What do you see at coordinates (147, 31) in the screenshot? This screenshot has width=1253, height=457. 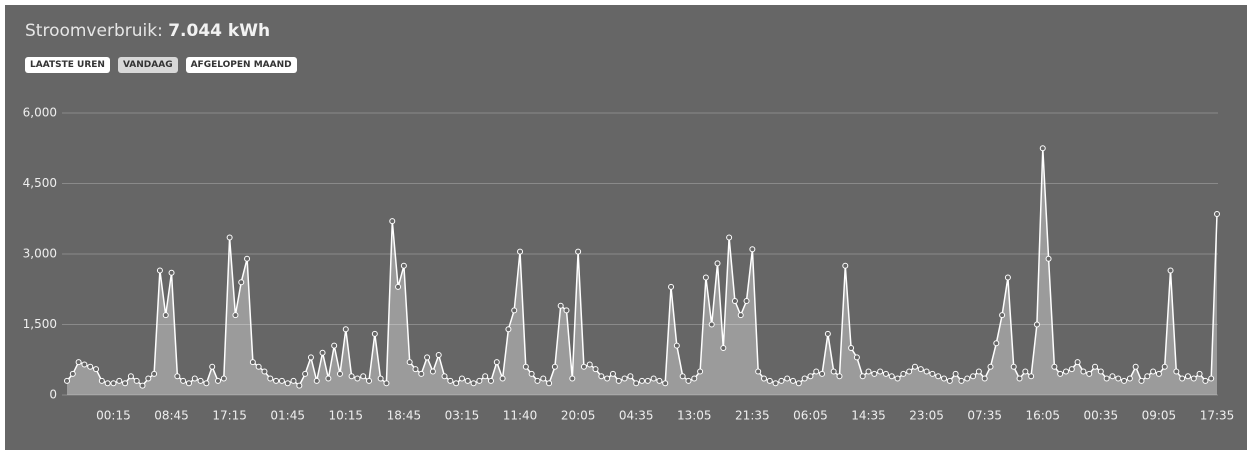 I see `title: Stroomverbruik: 7.044 kWh` at bounding box center [147, 31].